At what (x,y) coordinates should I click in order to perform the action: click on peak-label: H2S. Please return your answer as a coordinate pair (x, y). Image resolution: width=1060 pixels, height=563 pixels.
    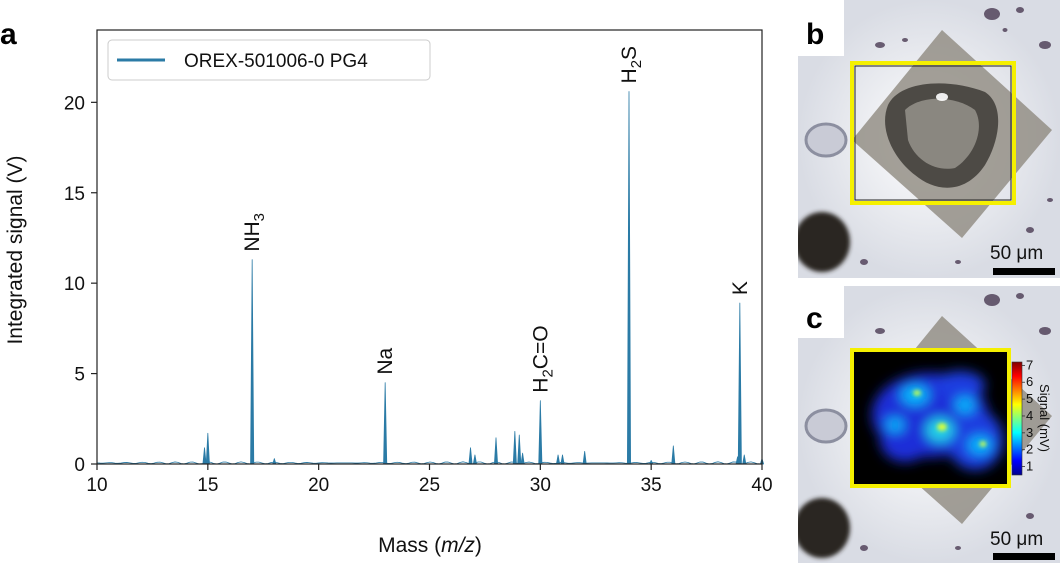
    Looking at the image, I should click on (631, 65).